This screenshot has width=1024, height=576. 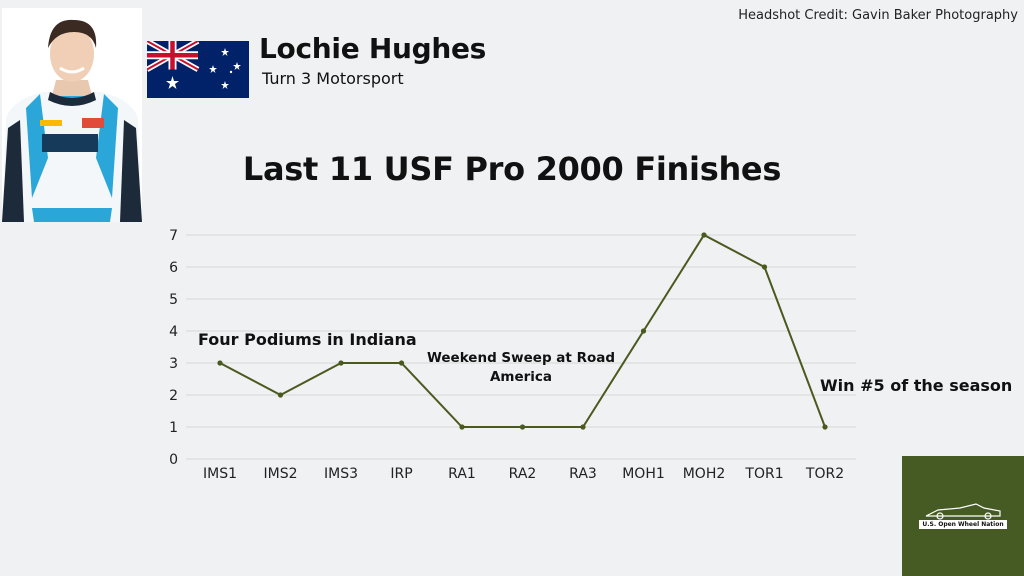 What do you see at coordinates (173, 428) in the screenshot?
I see `y-tick-label: 1` at bounding box center [173, 428].